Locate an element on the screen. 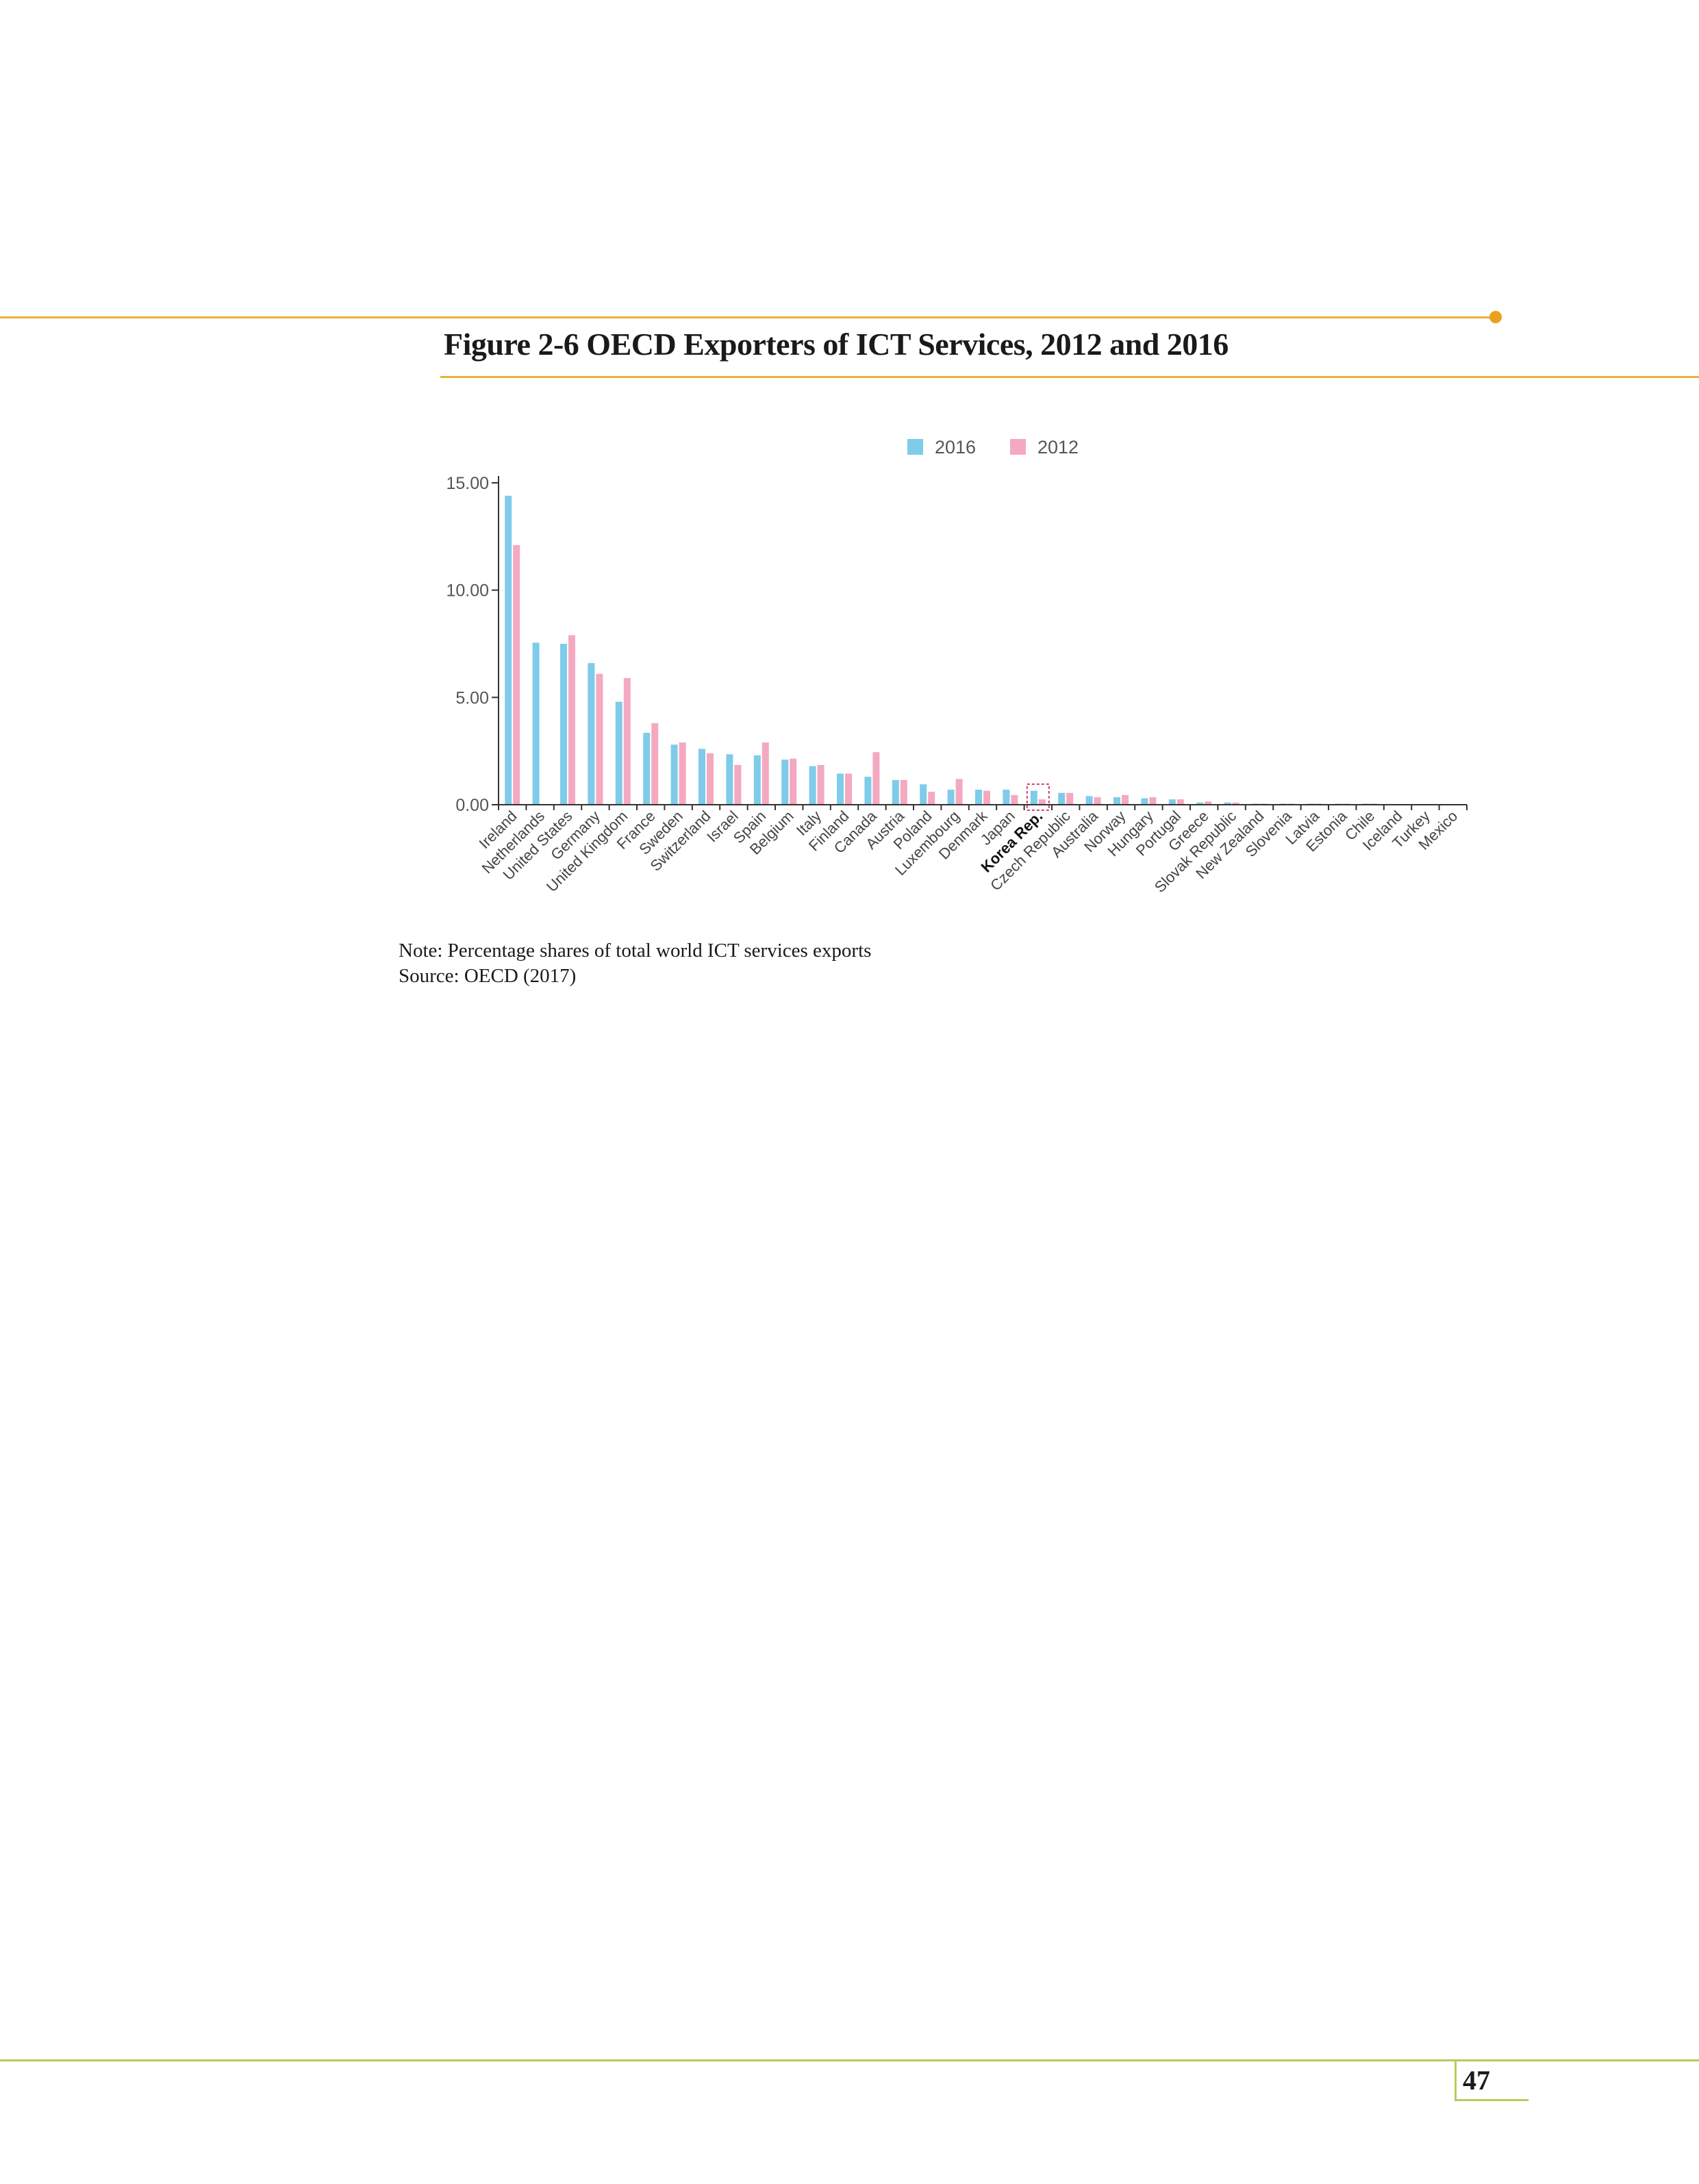 This screenshot has width=1699, height=2184. bar-2016-denmark is located at coordinates (978, 797).